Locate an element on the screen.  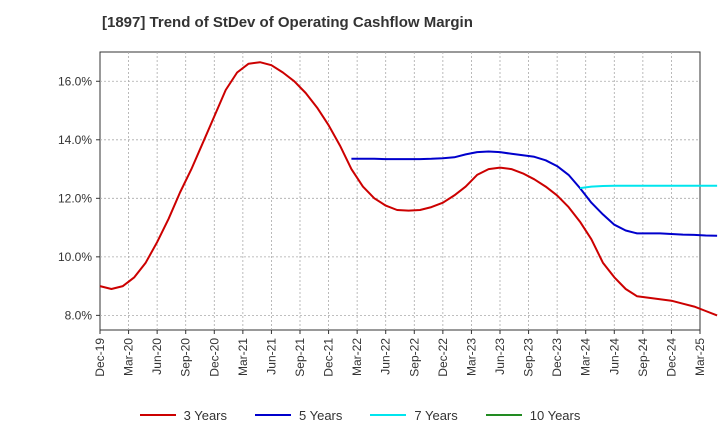
x-tick-label: Sep-23 is located at coordinates (529, 357).